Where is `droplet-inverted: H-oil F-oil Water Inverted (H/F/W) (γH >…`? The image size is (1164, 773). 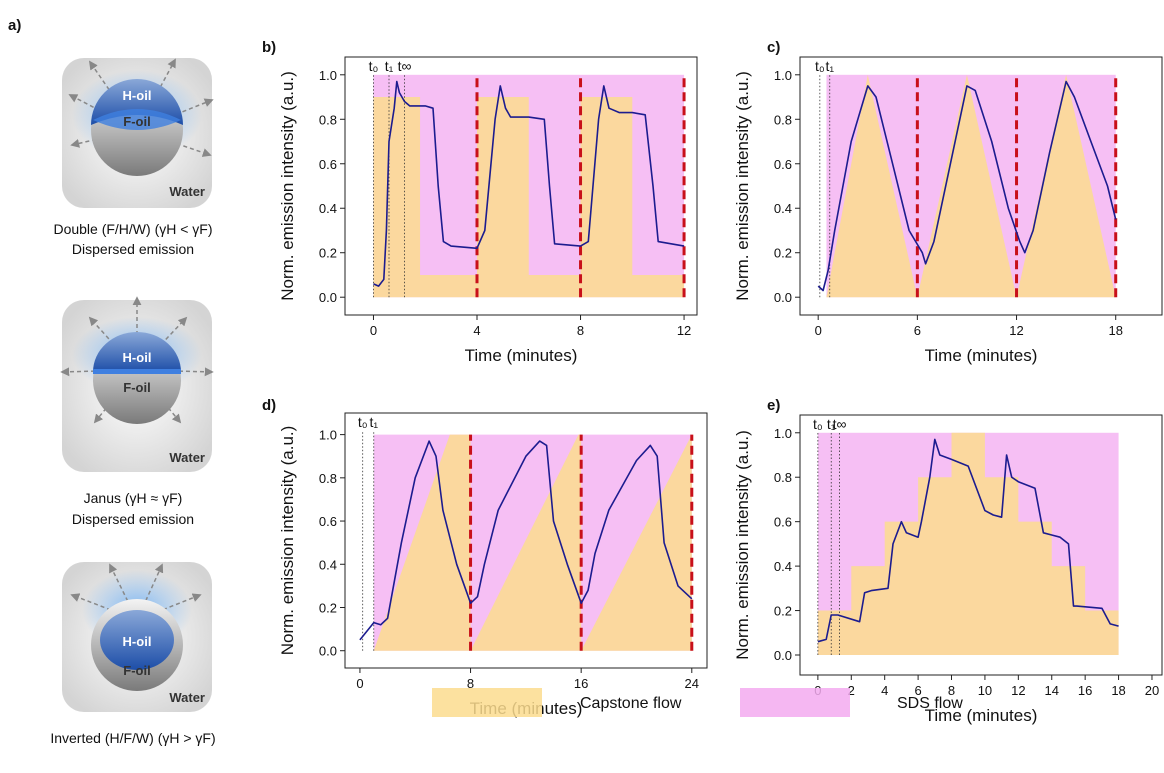 droplet-inverted: H-oil F-oil Water Inverted (H/F/W) (γH >… is located at coordinates (133, 654).